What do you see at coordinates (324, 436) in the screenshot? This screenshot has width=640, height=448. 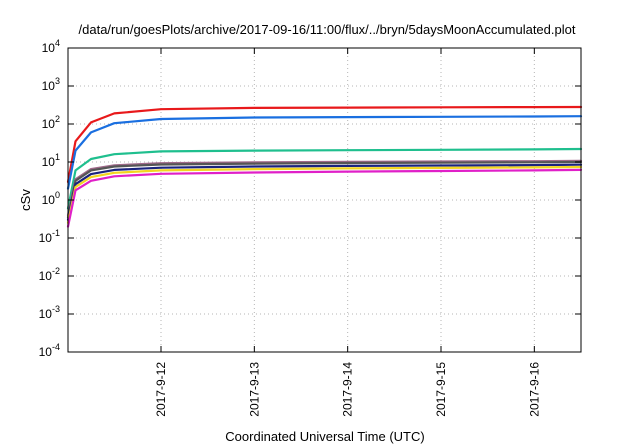 I see `x-axis-label: Coordinated Universal Time (UTC)` at bounding box center [324, 436].